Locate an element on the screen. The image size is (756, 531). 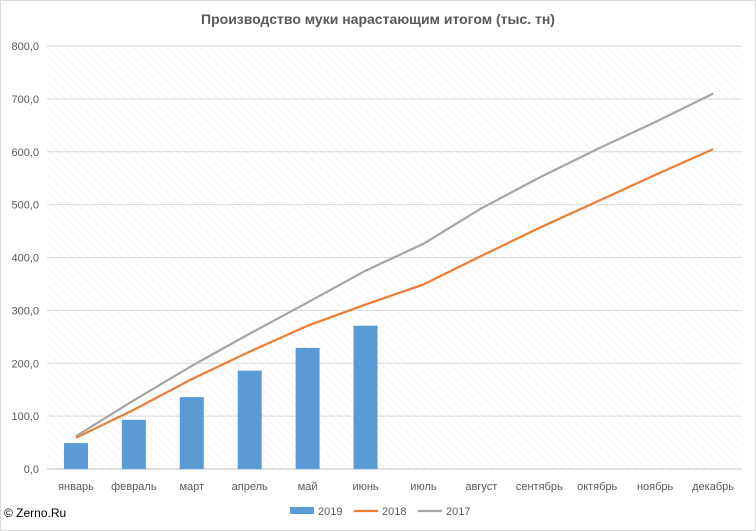
x-tick-label: октябрь is located at coordinates (597, 487).